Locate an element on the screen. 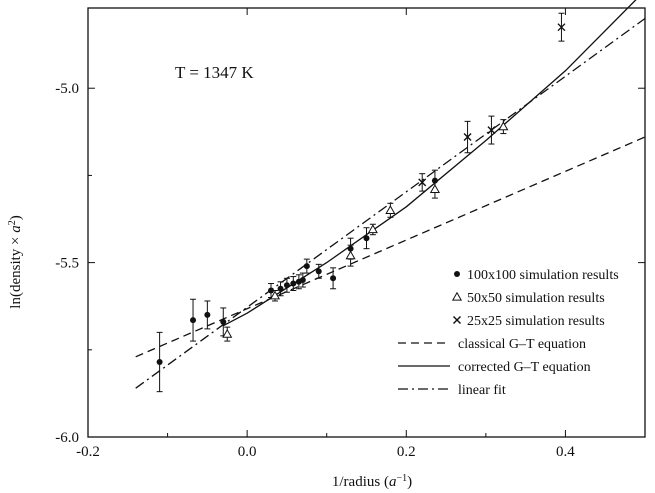 This screenshot has width=655, height=493. legend-item: 100x100 simulation results is located at coordinates (536, 275).